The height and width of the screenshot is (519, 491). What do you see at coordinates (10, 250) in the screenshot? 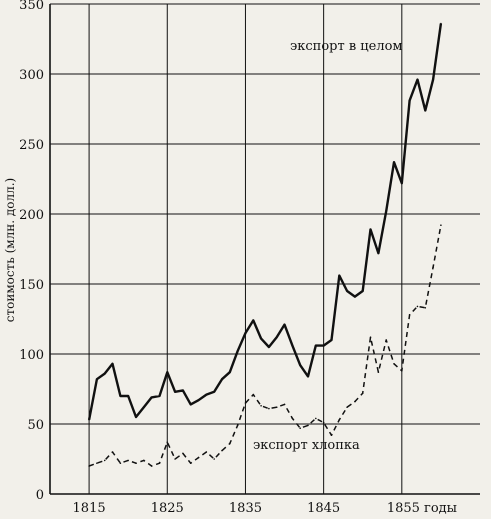
I see `y-axis-title: стоимость (млн. долл.)` at bounding box center [10, 250].